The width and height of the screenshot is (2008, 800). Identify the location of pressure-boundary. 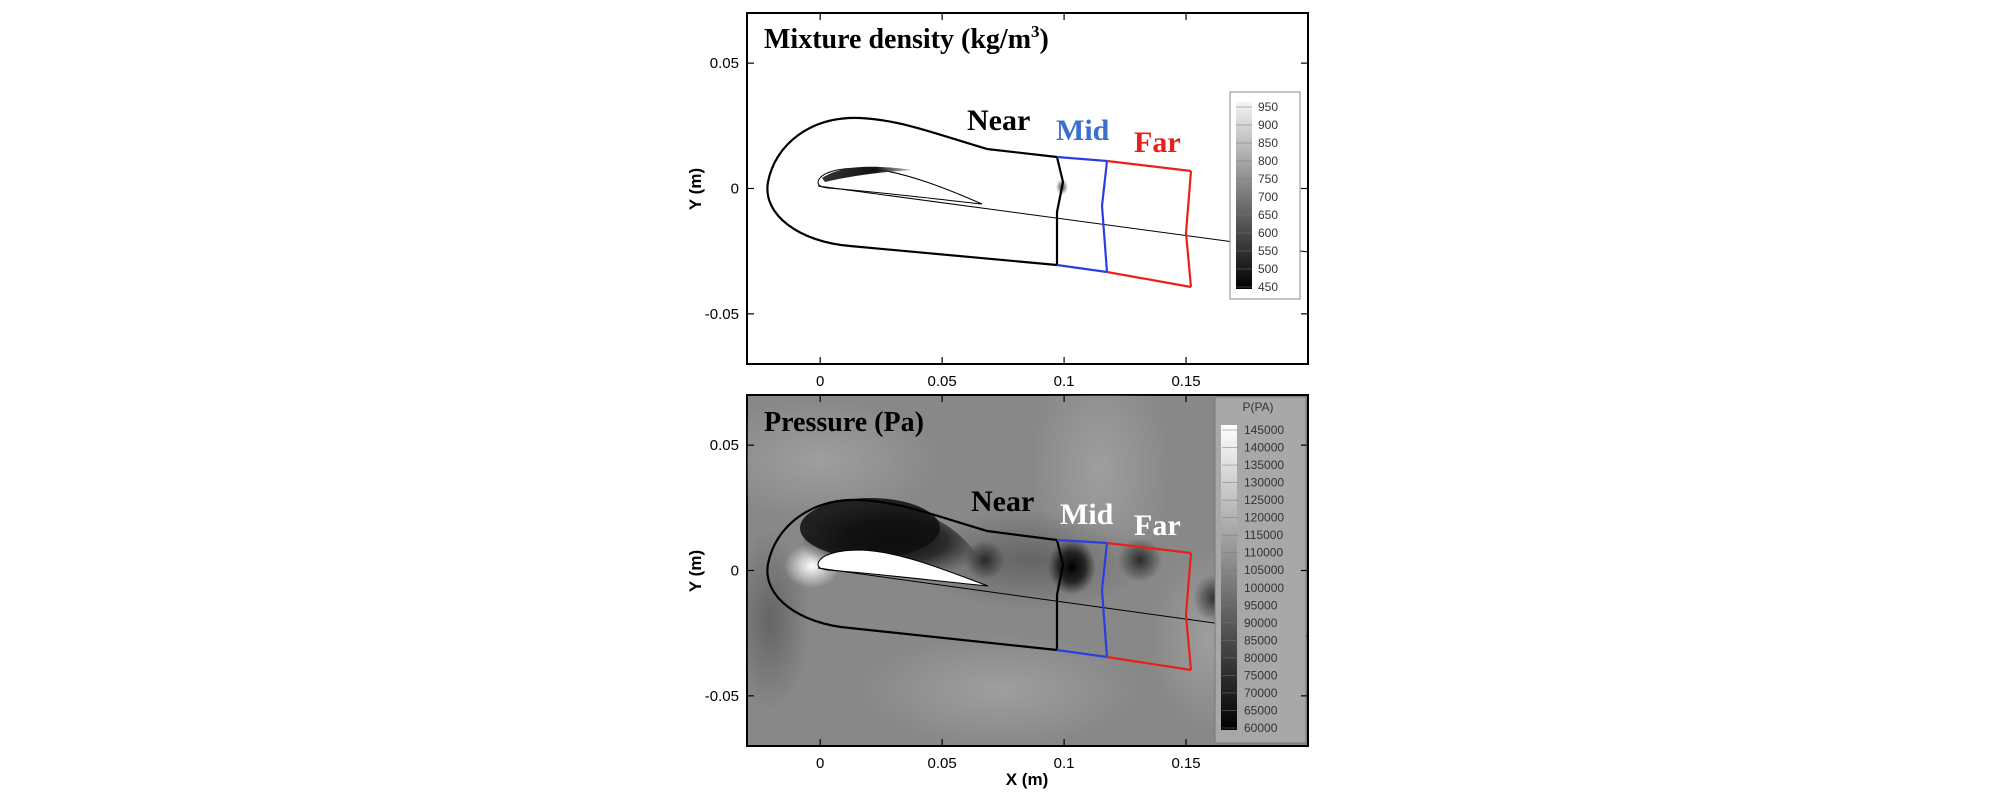
(912, 575).